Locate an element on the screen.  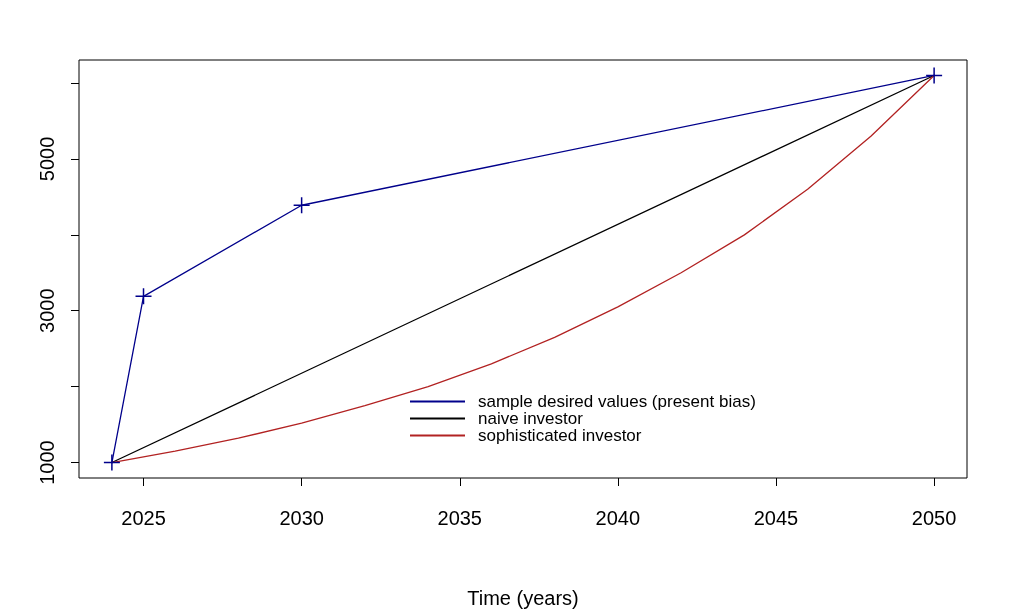
x-tick-label: 2040 is located at coordinates (618, 518).